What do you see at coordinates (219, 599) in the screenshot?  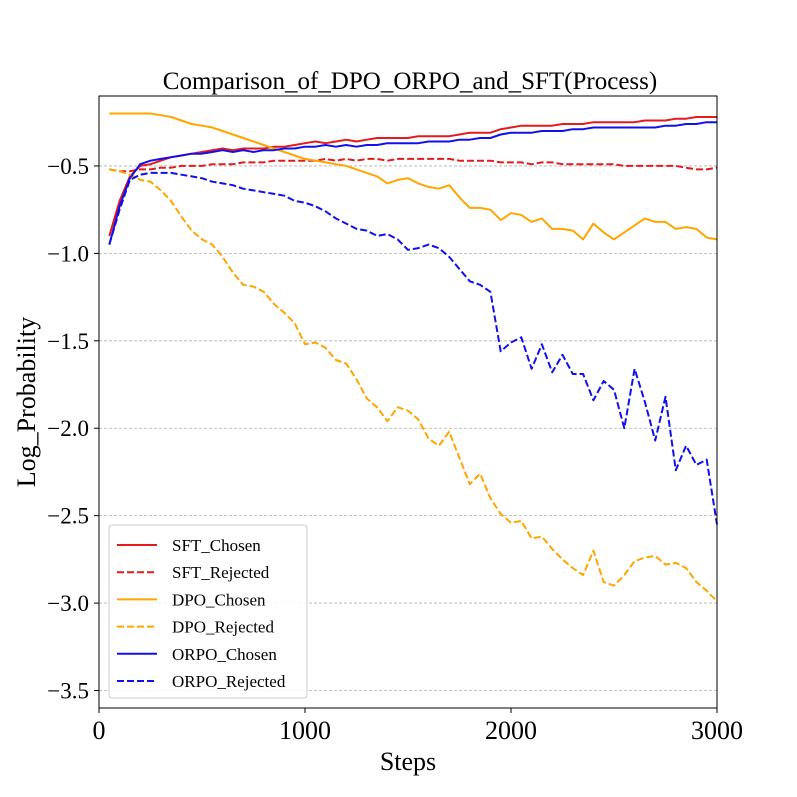 I see `legend-label: DPO_Chosen` at bounding box center [219, 599].